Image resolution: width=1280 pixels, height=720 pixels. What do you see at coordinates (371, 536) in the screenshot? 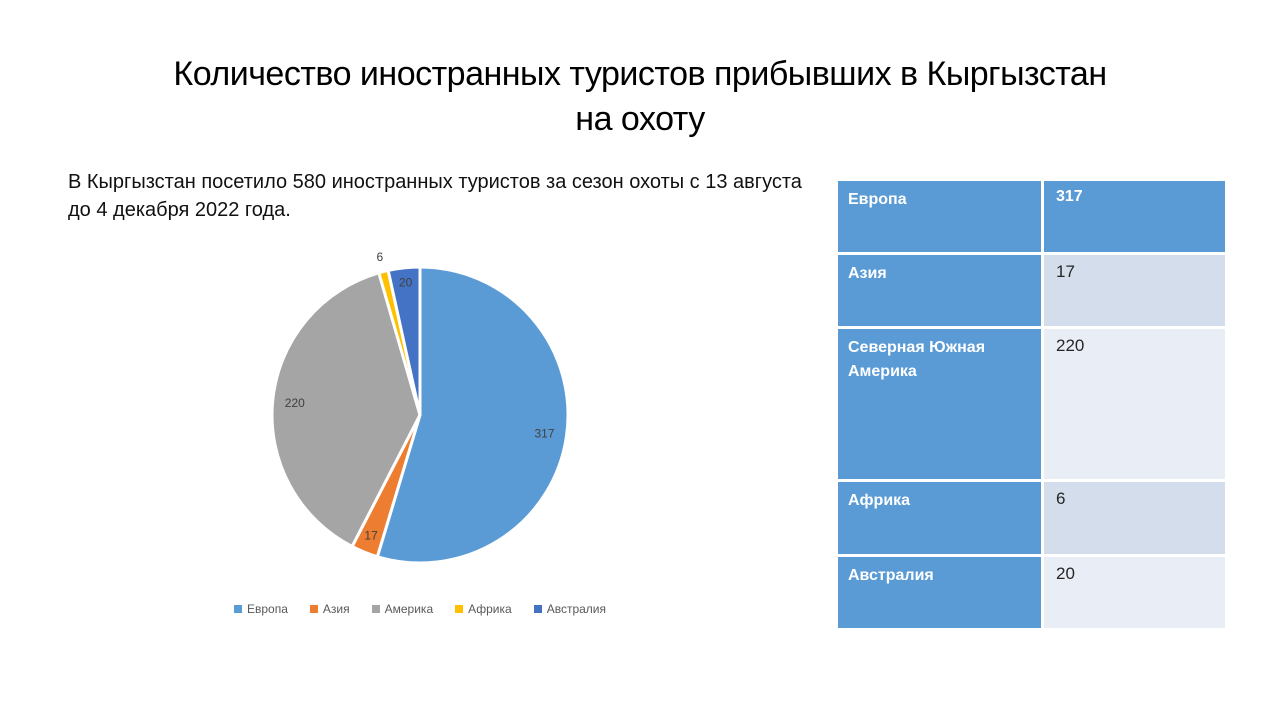
I see `pie-data-label: 17` at bounding box center [371, 536].